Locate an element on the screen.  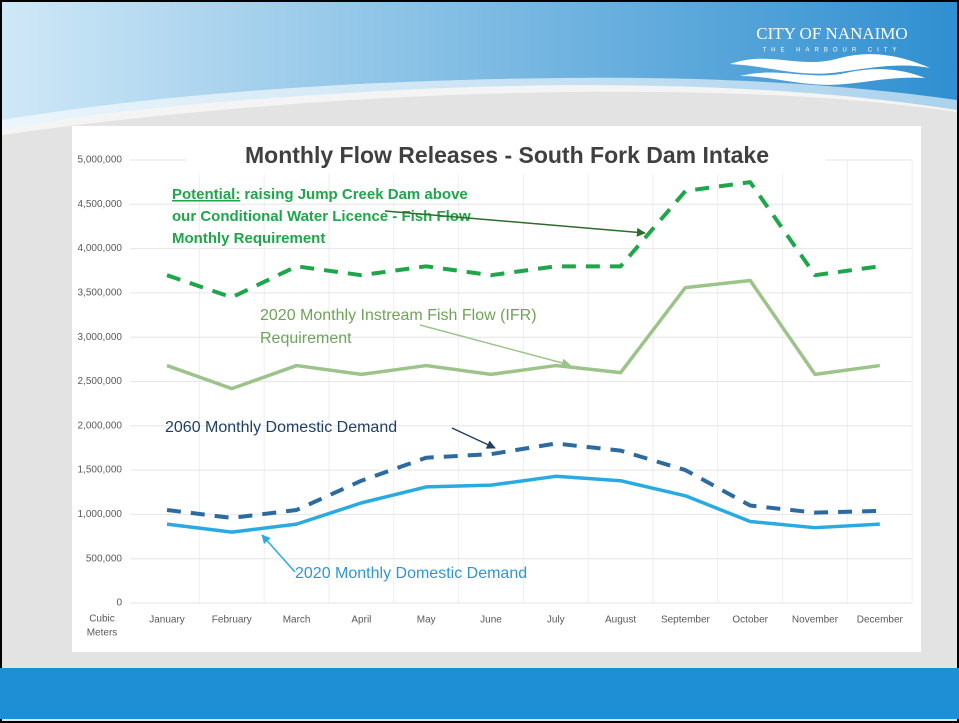
logo-title: CITY OF NANAIMO is located at coordinates (831, 33).